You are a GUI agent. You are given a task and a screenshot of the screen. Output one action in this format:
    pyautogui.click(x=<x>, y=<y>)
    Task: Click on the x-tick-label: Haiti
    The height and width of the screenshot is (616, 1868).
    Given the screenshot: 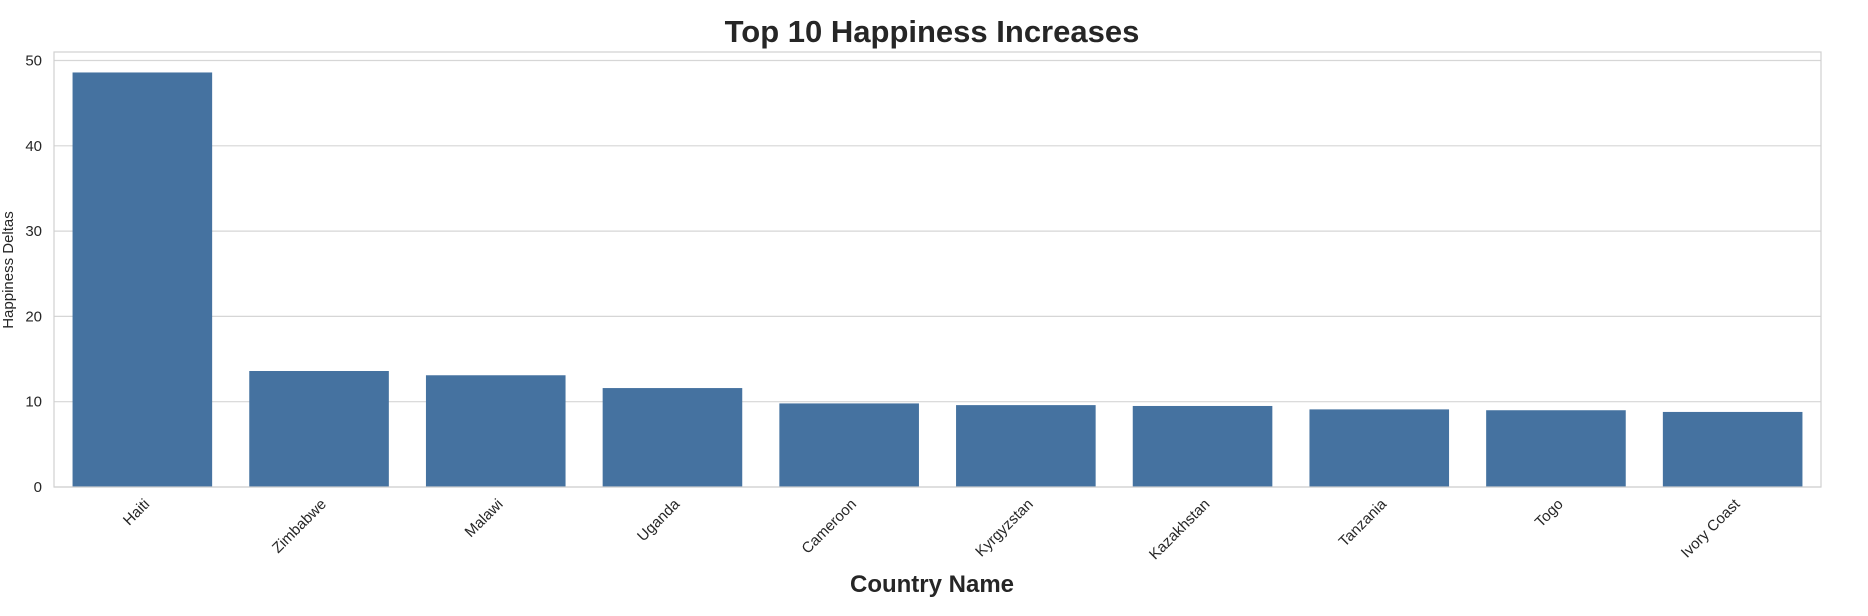 What is the action you would take?
    pyautogui.click(x=136, y=512)
    